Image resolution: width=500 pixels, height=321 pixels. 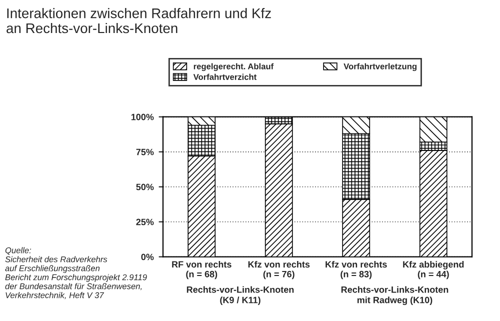 What do you see at coordinates (356, 270) in the screenshot?
I see `x-tick-label: Kfz von rechts (n = 83)` at bounding box center [356, 270].